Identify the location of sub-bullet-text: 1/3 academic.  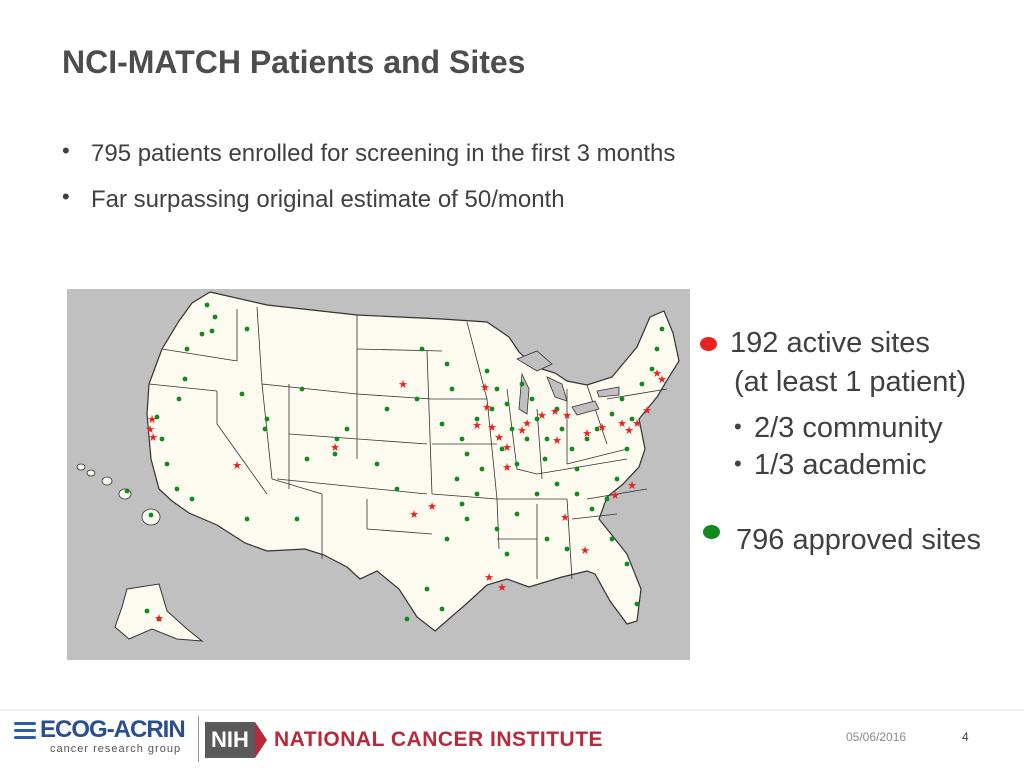
(840, 465).